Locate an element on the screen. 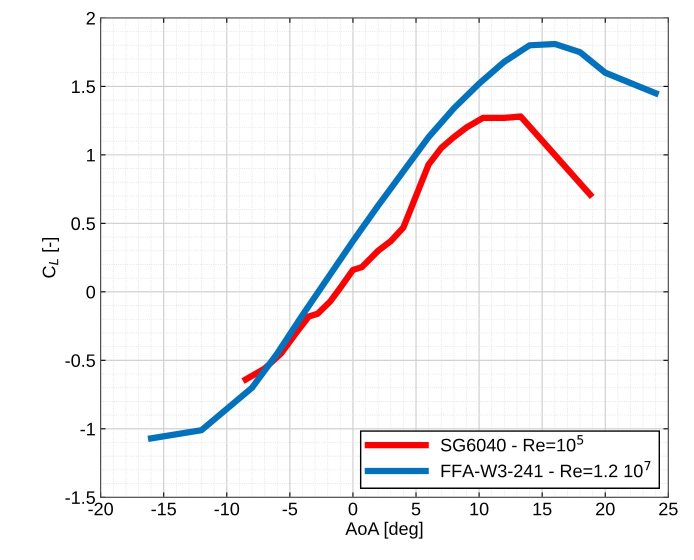 Image resolution: width=694 pixels, height=560 pixels. y-tick-label: 1.5 is located at coordinates (84, 87).